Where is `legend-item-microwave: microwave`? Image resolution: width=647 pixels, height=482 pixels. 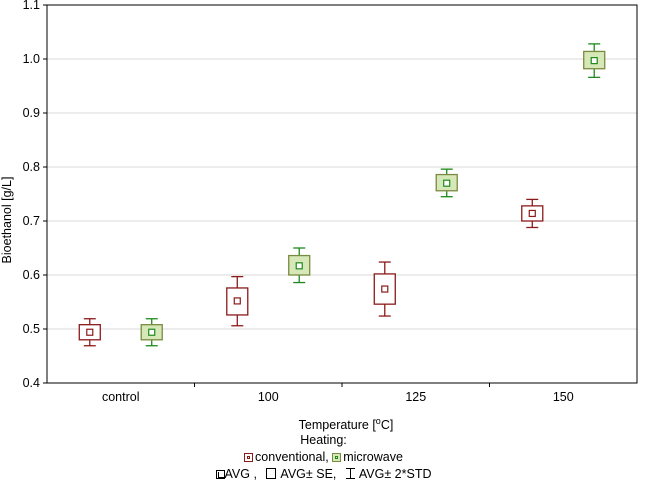
legend-item-microwave: microwave is located at coordinates (373, 457).